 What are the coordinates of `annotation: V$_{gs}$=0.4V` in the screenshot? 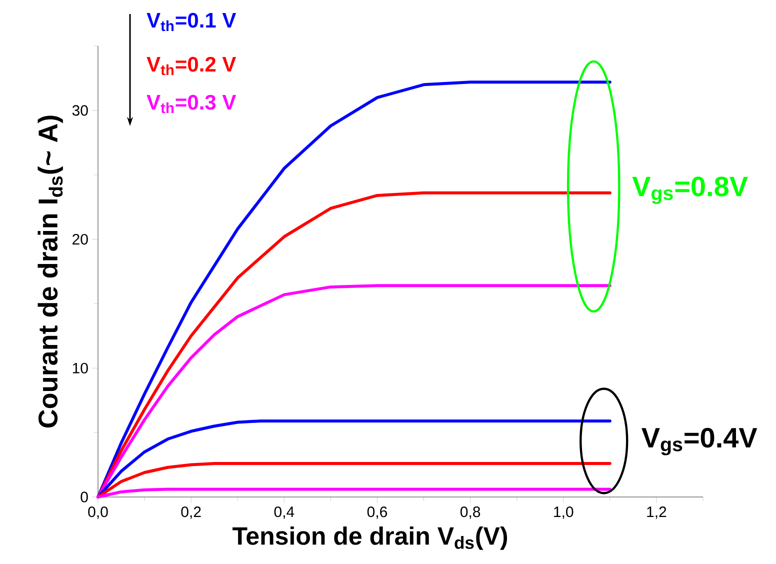 It's located at (700, 442).